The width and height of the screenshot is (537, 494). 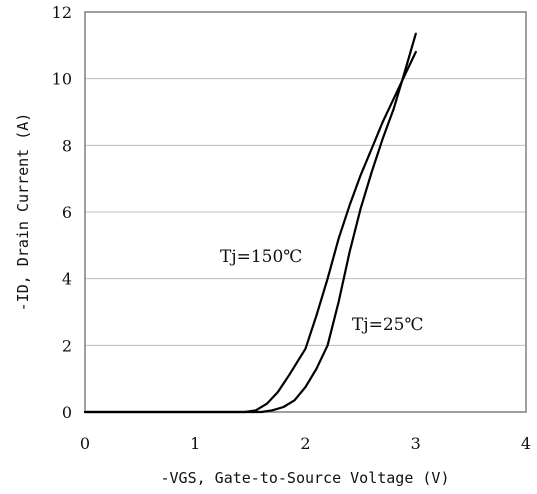 I want to click on x-tick-label: 4, so click(x=526, y=443).